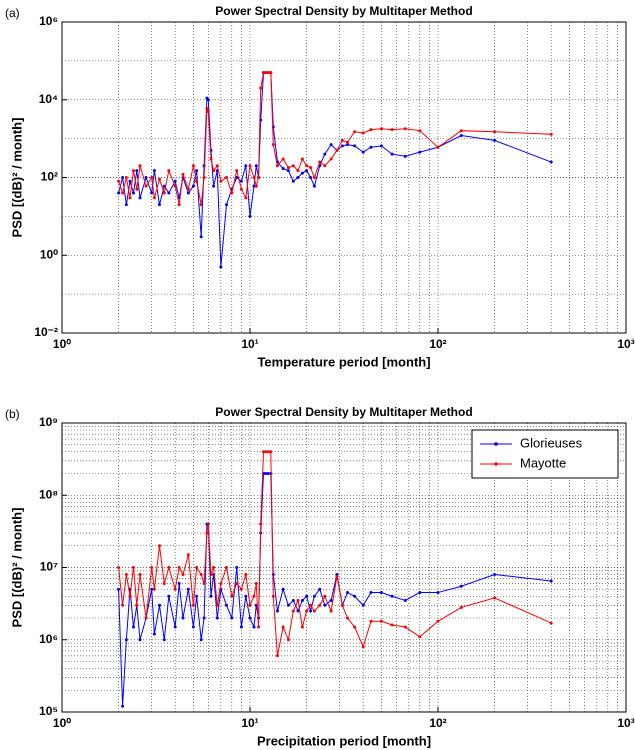 The image size is (635, 750). What do you see at coordinates (12, 414) in the screenshot?
I see `panel-label: (b)` at bounding box center [12, 414].